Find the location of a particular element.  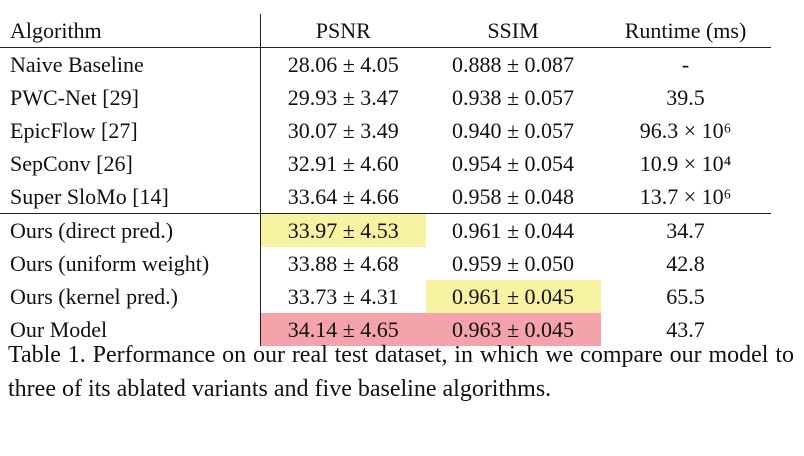

table-cell: 13.7 × 10⁶ is located at coordinates (685, 196).